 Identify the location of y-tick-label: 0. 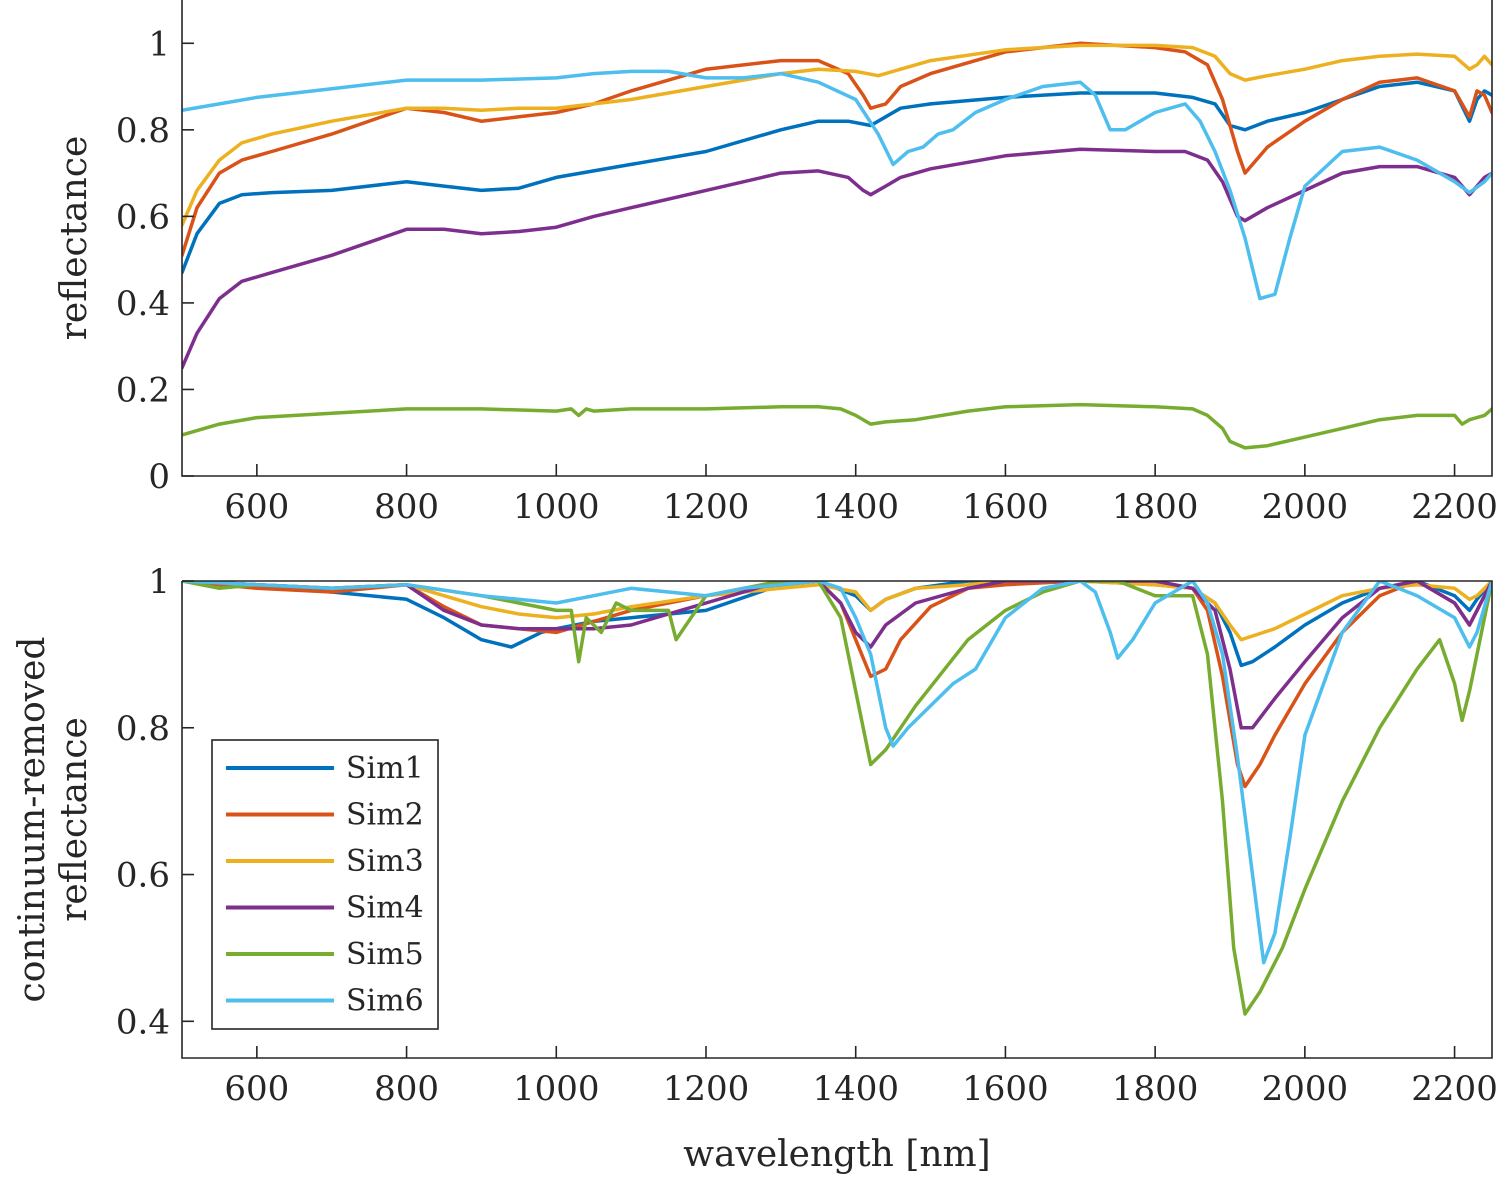
(159, 477).